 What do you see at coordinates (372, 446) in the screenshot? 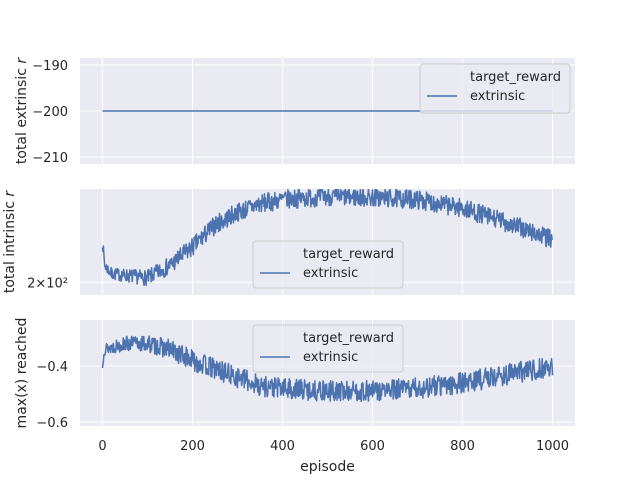
I see `x-tick-label: 600` at bounding box center [372, 446].